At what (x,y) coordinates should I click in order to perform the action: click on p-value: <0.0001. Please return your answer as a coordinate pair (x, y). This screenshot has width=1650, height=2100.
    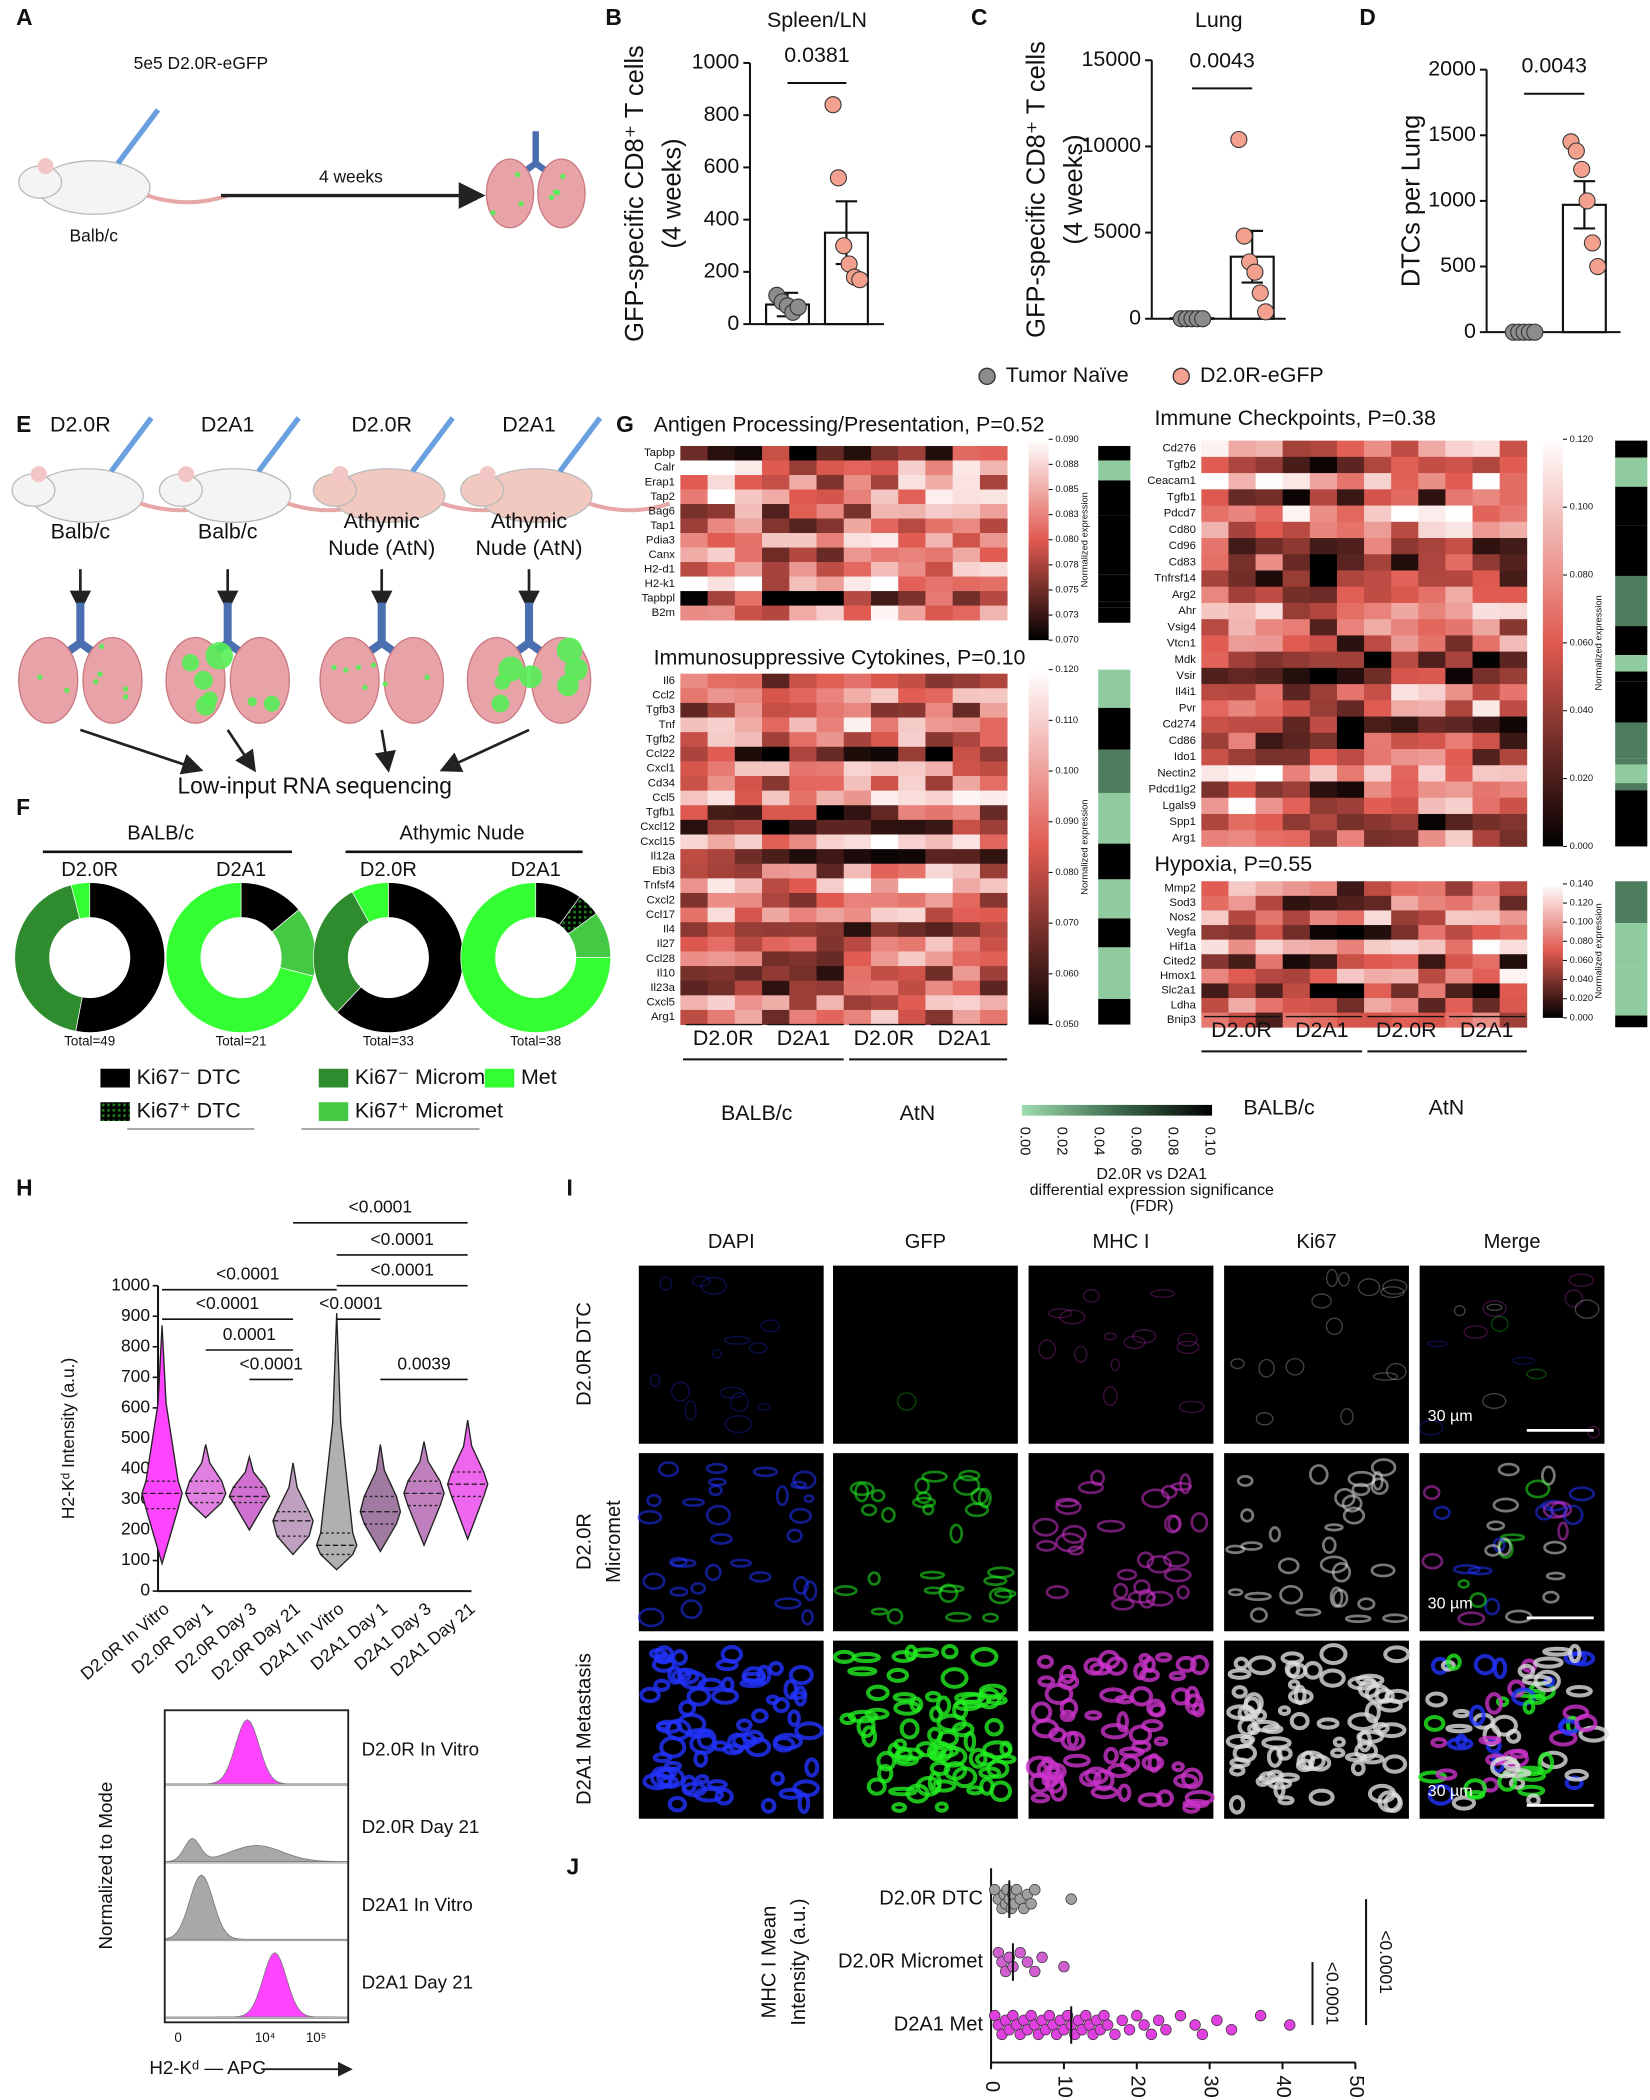
    Looking at the image, I should click on (1333, 1993).